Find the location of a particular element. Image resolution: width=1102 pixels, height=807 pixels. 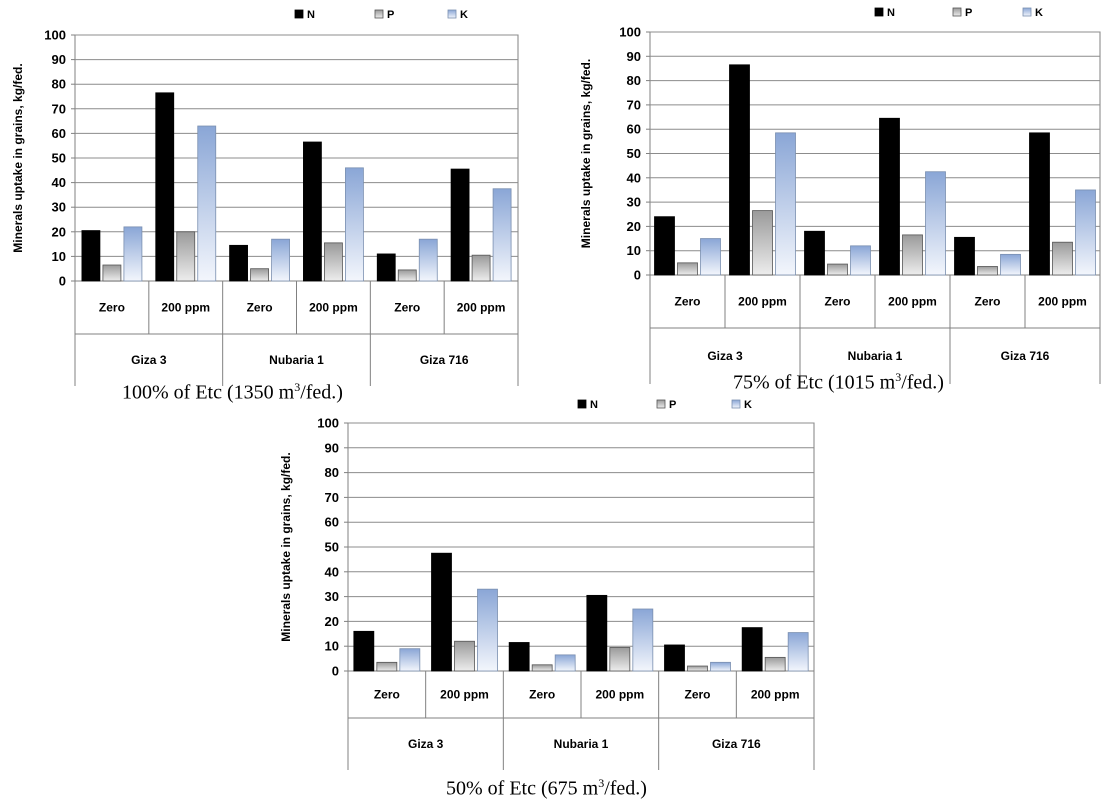

y-tick-label: 40 is located at coordinates (332, 571).